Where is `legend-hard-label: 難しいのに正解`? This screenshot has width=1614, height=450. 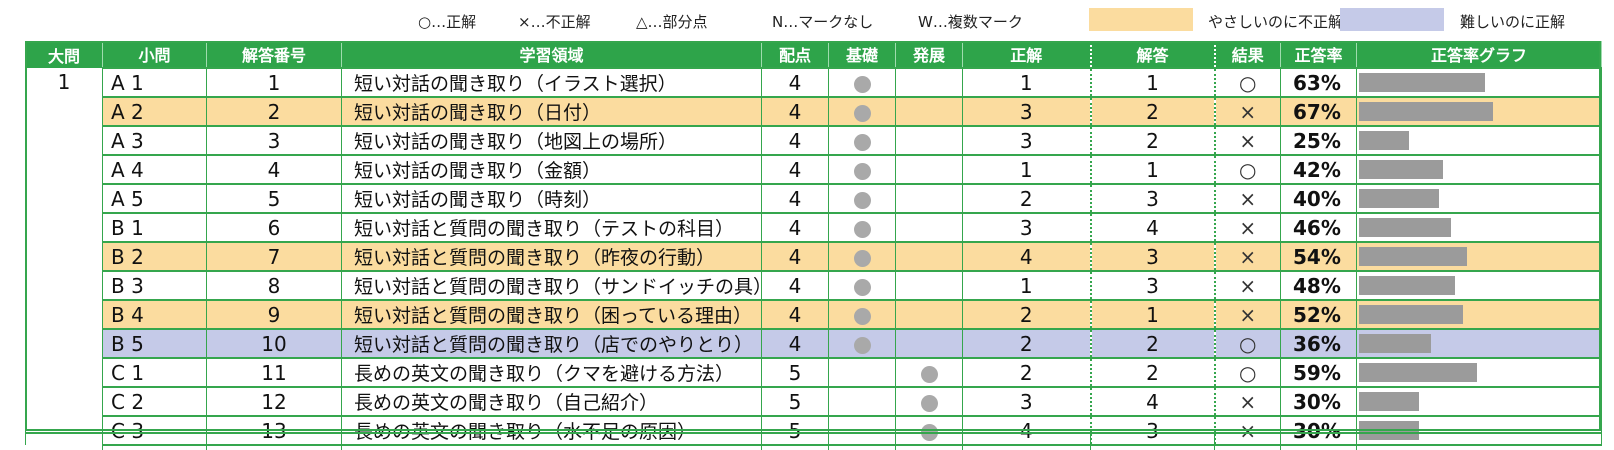
legend-hard-label: 難しいのに正解 is located at coordinates (1513, 22).